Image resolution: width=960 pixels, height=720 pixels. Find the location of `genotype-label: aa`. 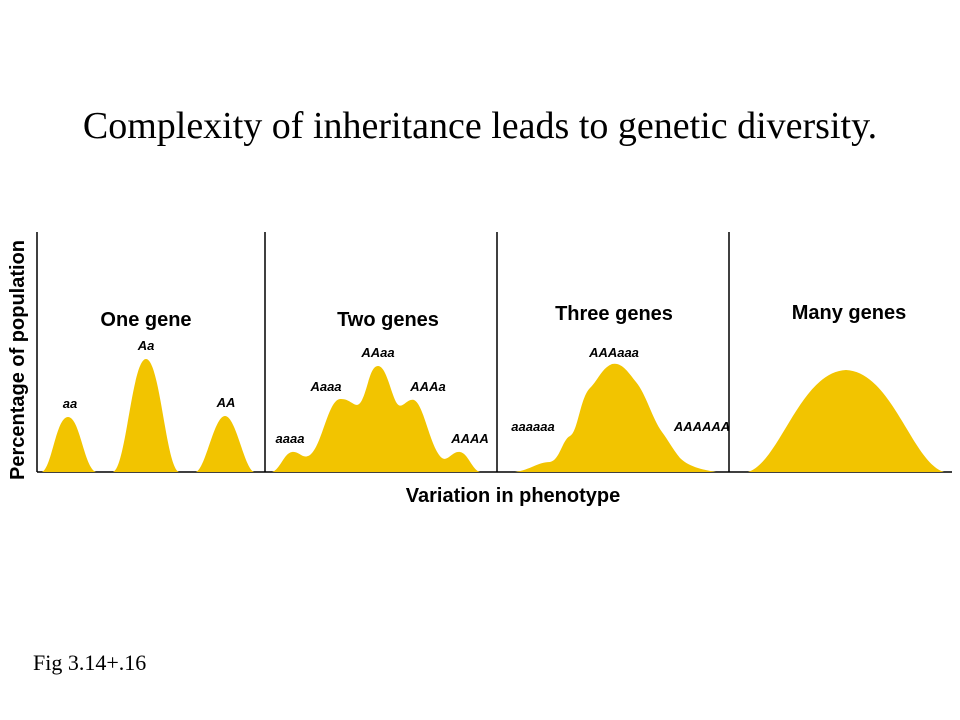

genotype-label: aa is located at coordinates (70, 403).